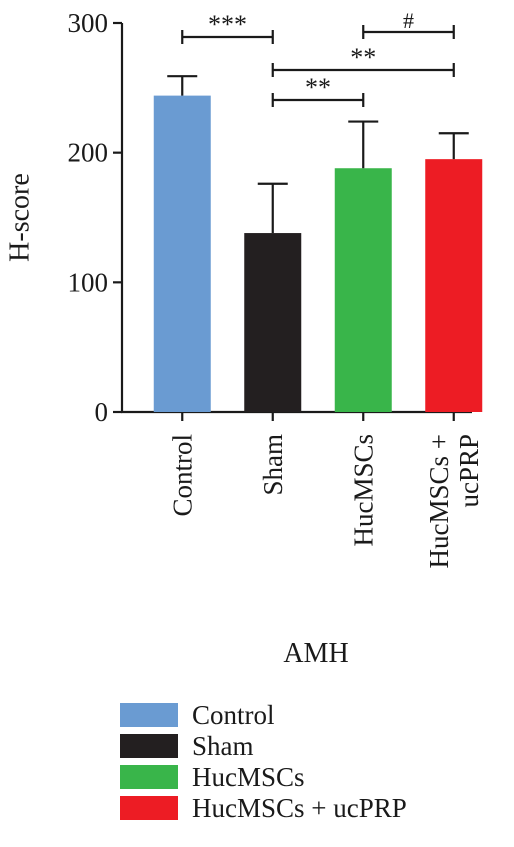  What do you see at coordinates (233, 715) in the screenshot?
I see `legend-label-control: Control` at bounding box center [233, 715].